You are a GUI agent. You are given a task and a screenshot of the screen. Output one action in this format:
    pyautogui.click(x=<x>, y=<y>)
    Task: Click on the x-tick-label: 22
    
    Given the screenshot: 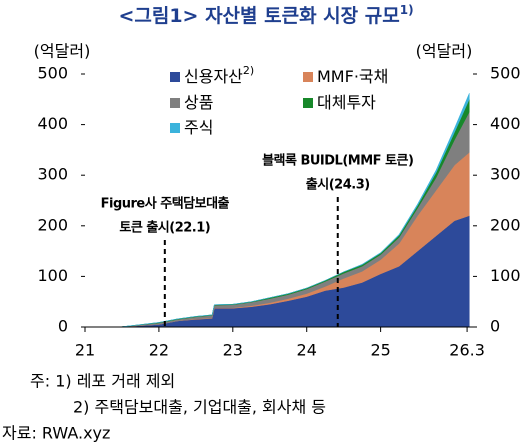 What is the action you would take?
    pyautogui.click(x=159, y=350)
    